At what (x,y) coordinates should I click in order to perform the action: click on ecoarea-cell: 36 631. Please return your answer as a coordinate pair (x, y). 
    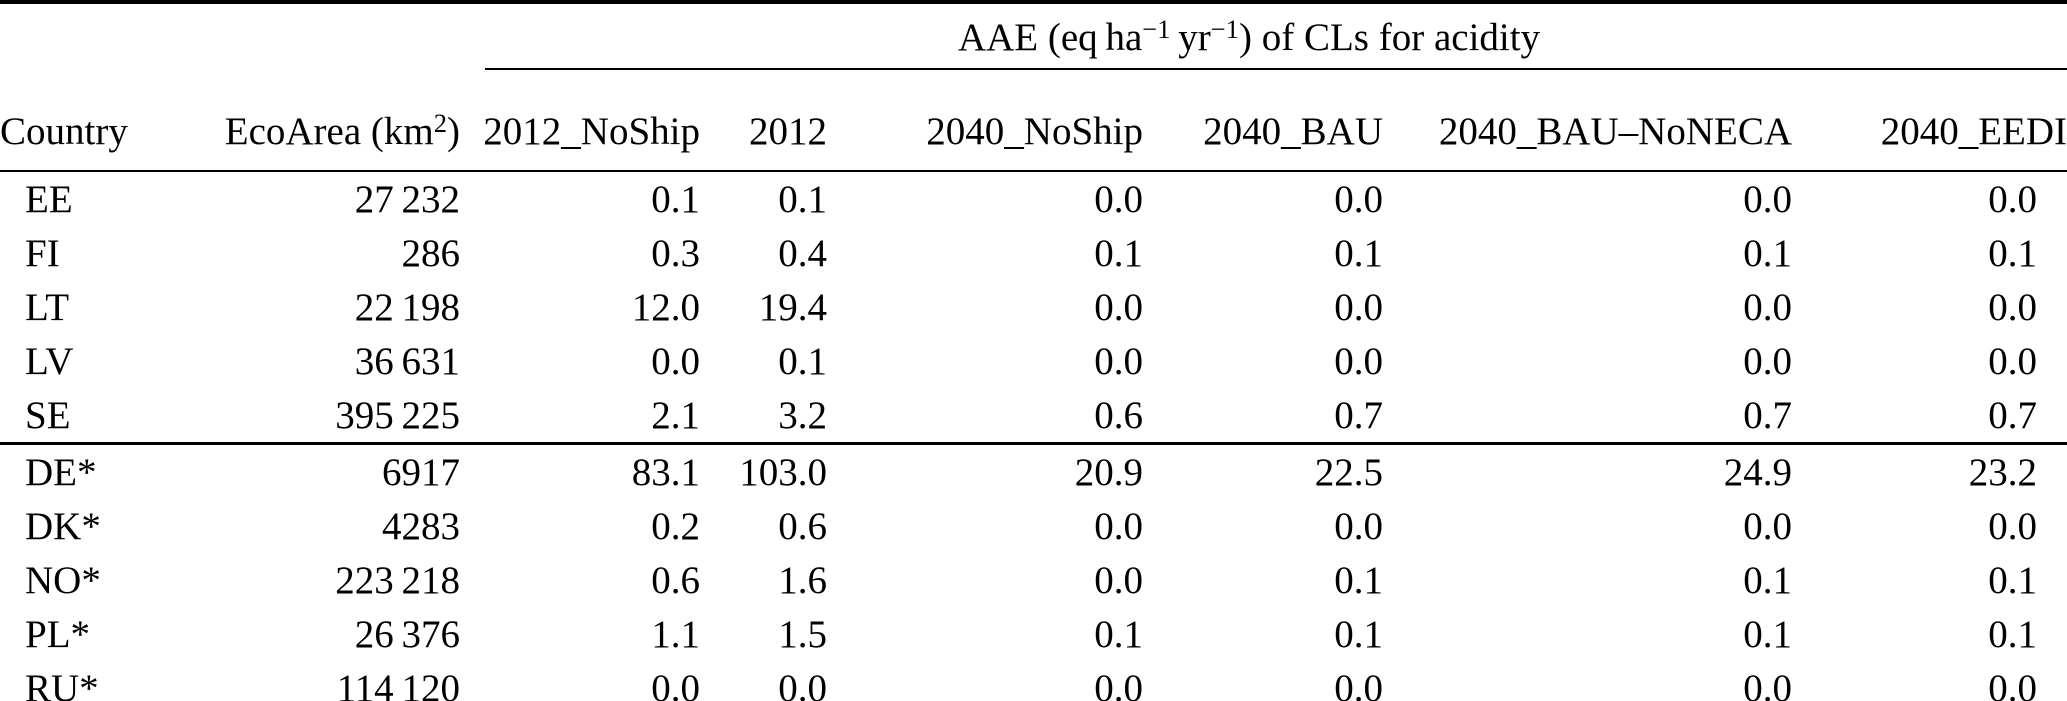
    Looking at the image, I should click on (407, 361).